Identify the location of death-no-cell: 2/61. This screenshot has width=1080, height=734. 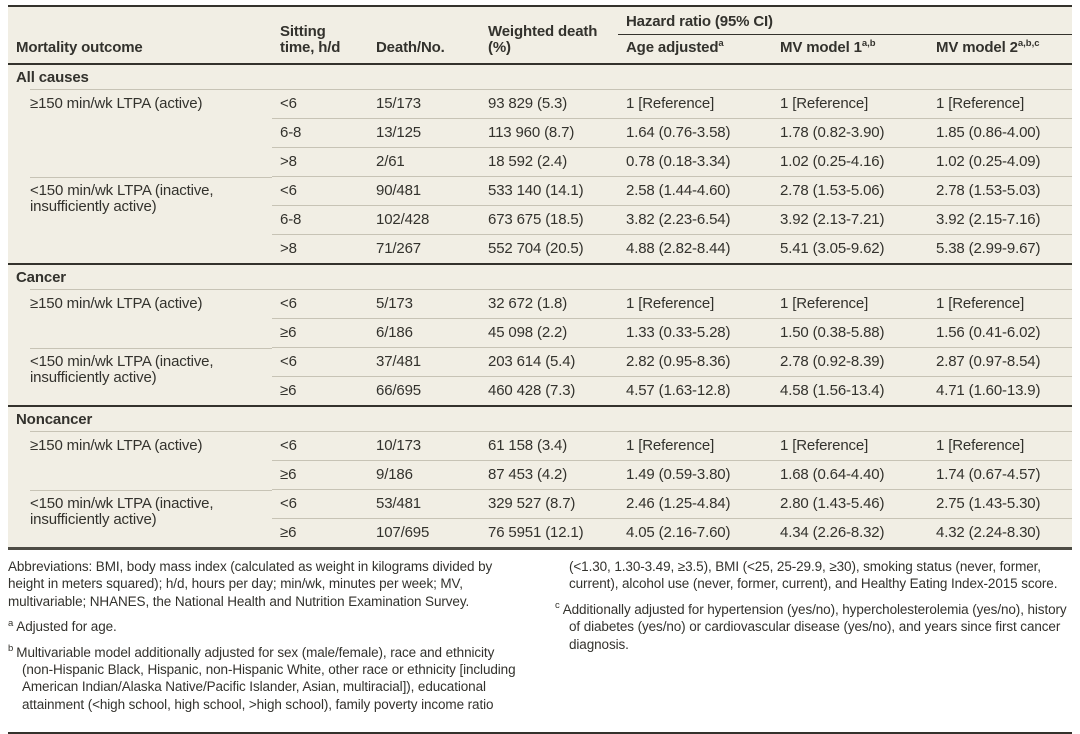
(424, 162).